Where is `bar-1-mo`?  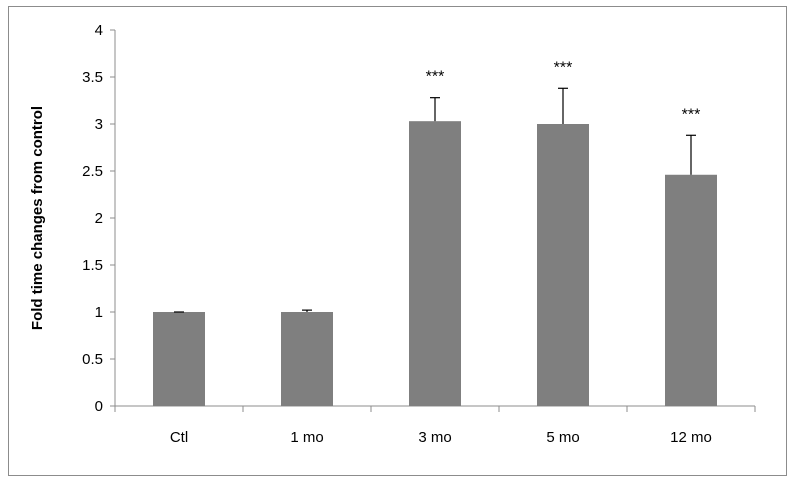
bar-1-mo is located at coordinates (307, 359).